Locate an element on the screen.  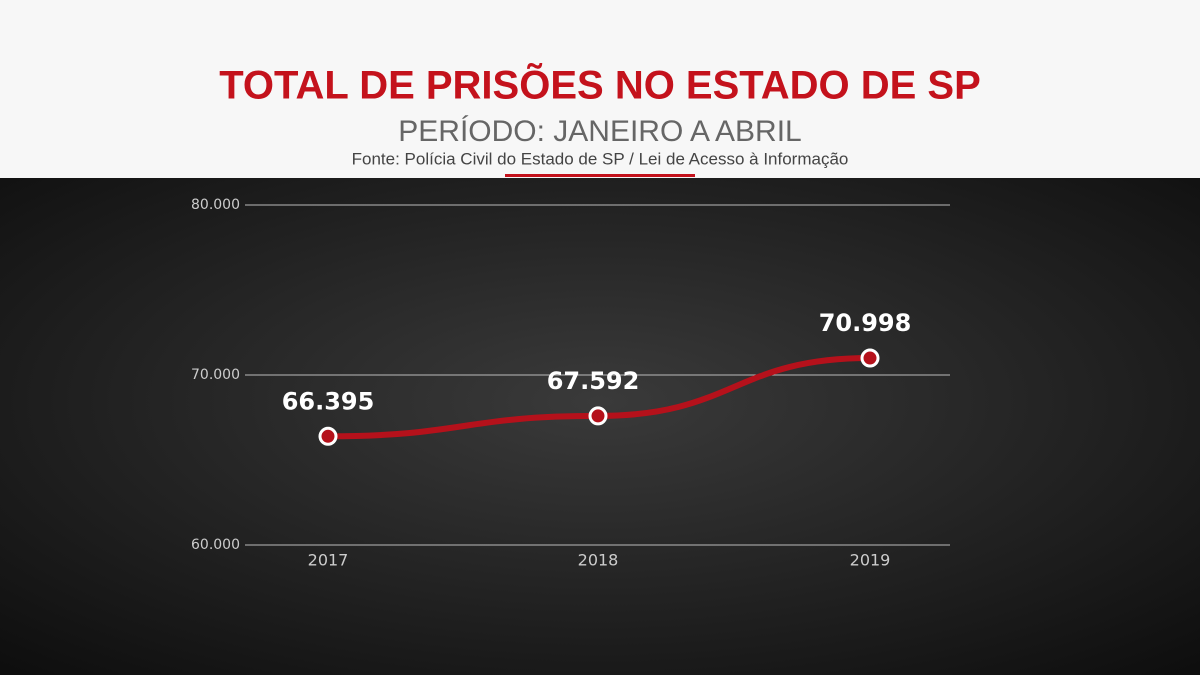
y-tick-label: 80.000 is located at coordinates (215, 205).